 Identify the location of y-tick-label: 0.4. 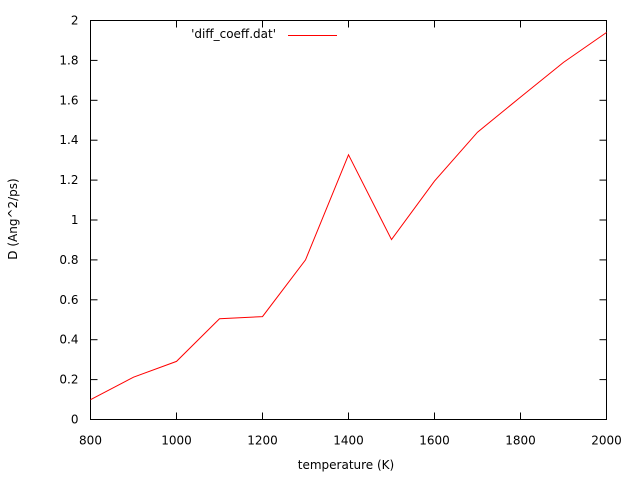
(68, 340).